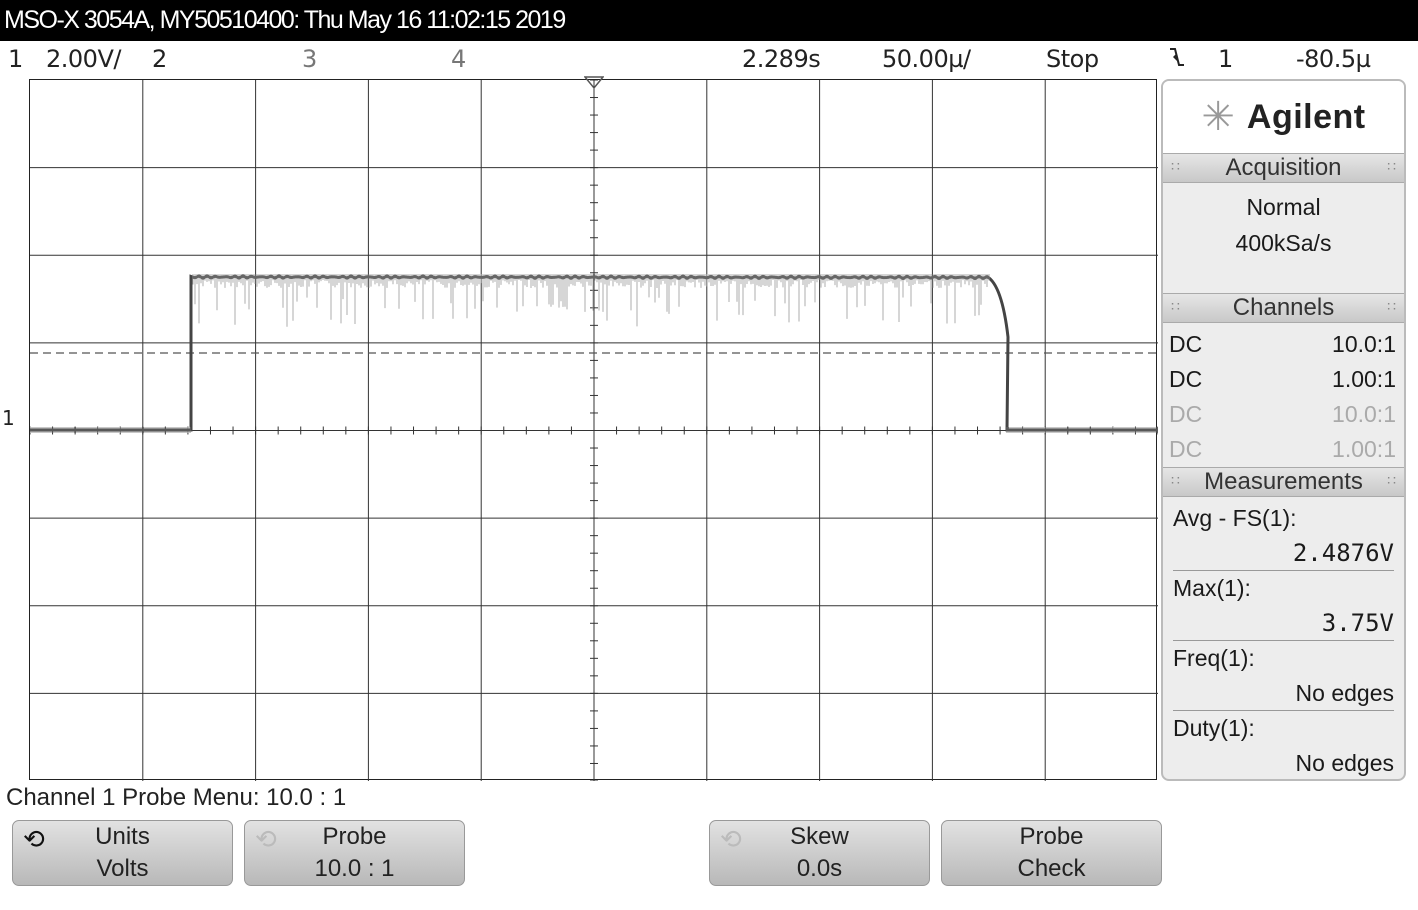 The height and width of the screenshot is (910, 1418). I want to click on probe-check-softkey: Probe Check, so click(1051, 853).